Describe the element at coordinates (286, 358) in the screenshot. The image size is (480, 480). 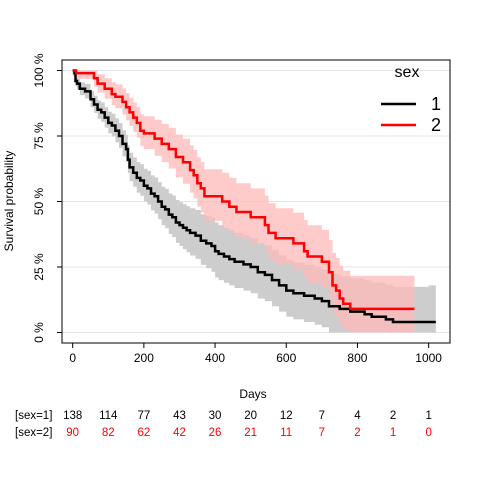
I see `x-tick-label-600: 600` at that location.